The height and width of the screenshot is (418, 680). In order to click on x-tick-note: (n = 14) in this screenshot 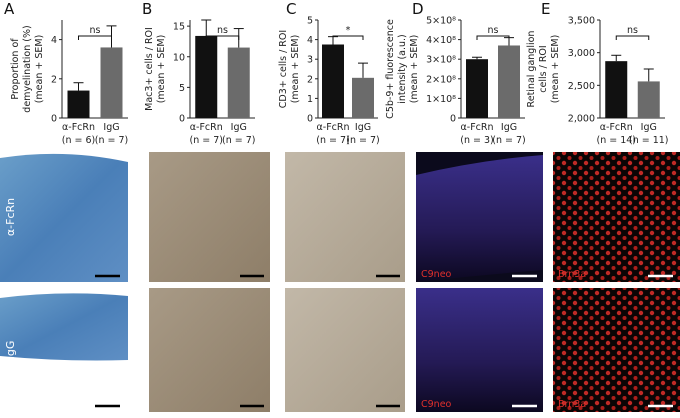, I will do `click(616, 140)`.